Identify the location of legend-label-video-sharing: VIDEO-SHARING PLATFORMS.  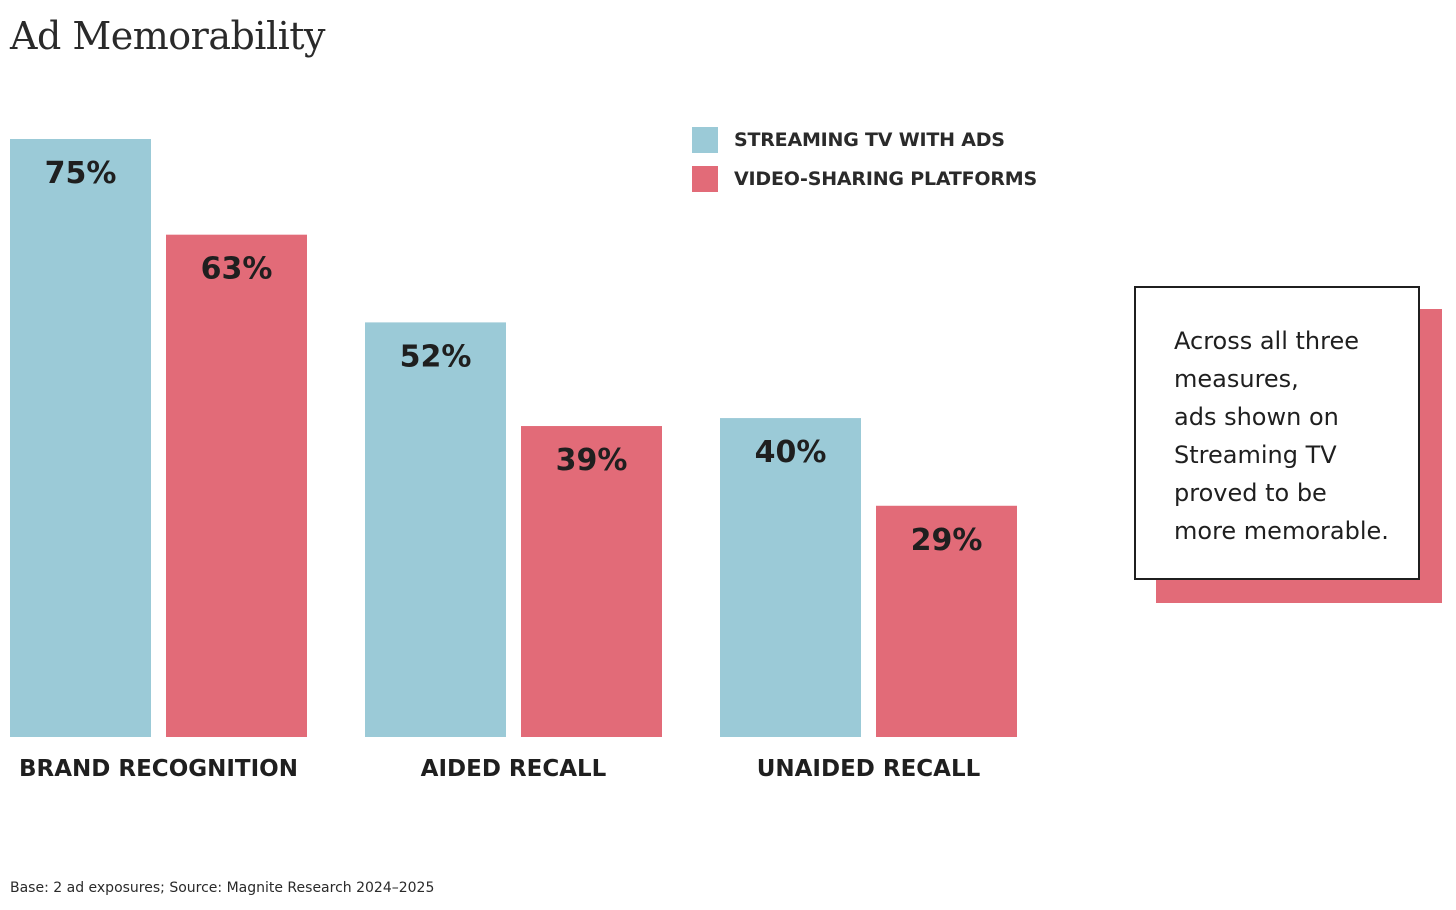
(885, 179).